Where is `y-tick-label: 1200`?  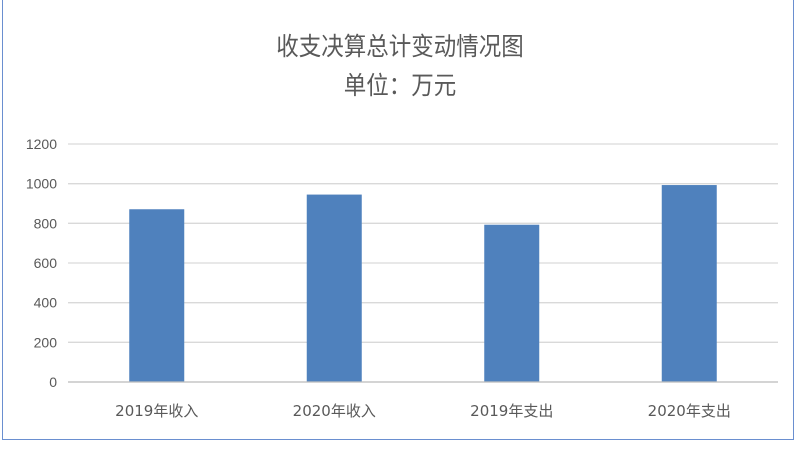 y-tick-label: 1200 is located at coordinates (41, 144).